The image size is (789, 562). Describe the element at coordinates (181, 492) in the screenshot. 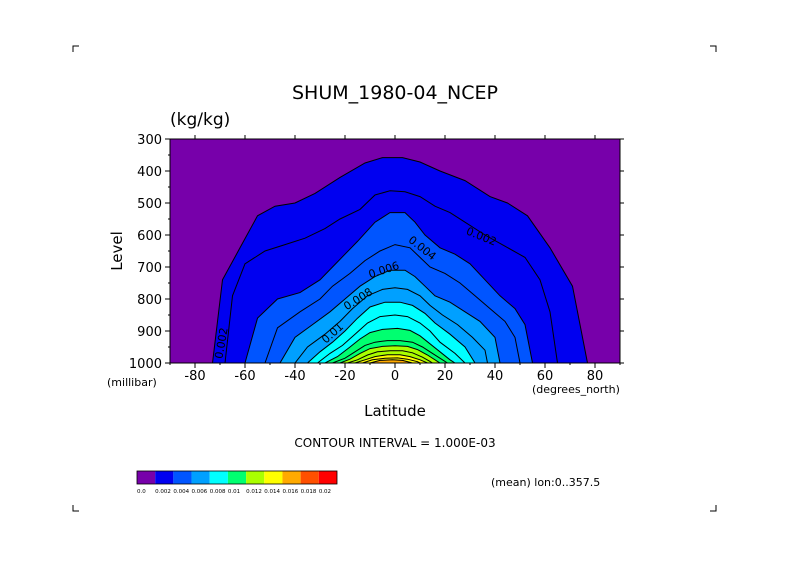

I see `colorbar-label: 0.004` at that location.